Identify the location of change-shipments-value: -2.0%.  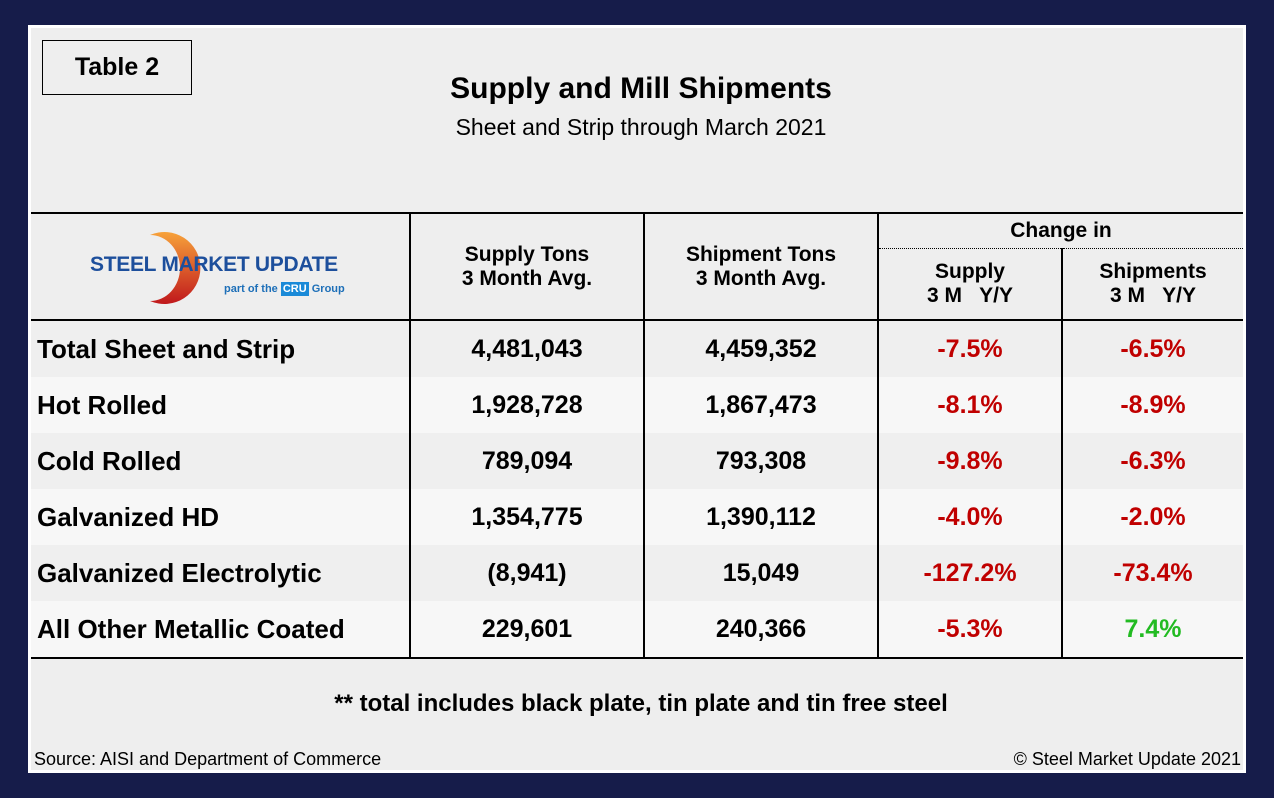
(1152, 517).